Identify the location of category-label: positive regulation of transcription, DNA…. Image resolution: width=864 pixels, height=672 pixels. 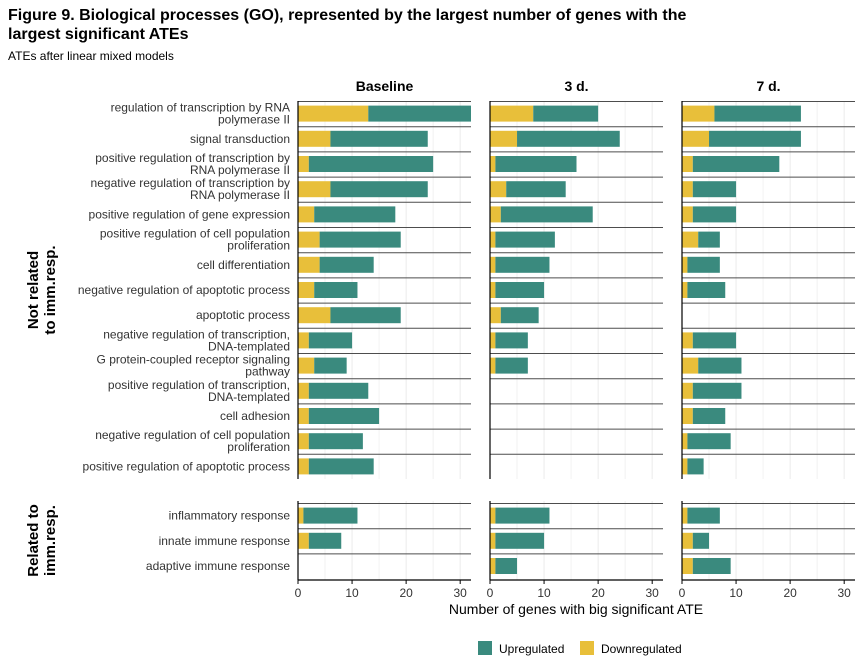
(199, 391).